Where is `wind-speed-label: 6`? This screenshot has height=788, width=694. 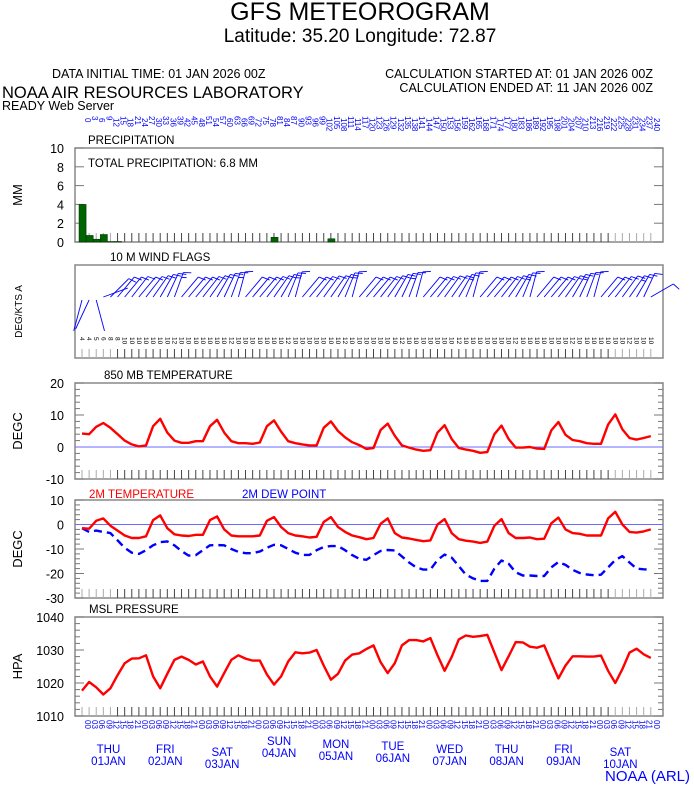 wind-speed-label: 6 is located at coordinates (102, 339).